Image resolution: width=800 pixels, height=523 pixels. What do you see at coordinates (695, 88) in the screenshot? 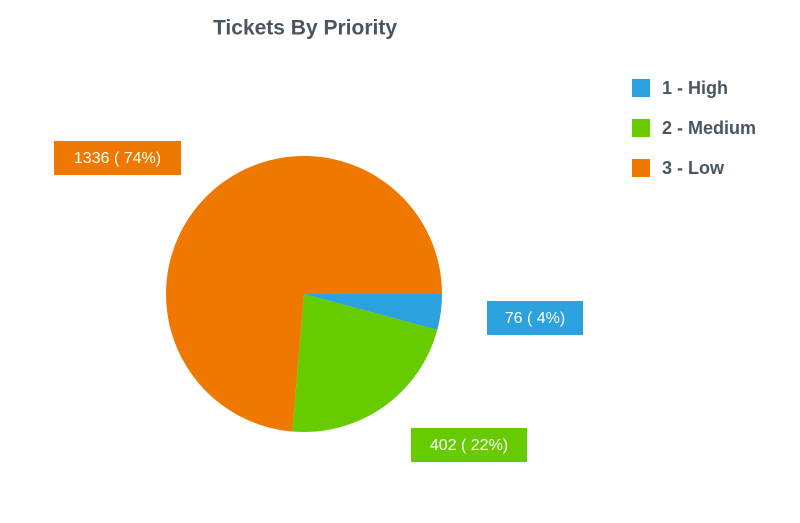
I see `legend-label: 1 - High` at bounding box center [695, 88].